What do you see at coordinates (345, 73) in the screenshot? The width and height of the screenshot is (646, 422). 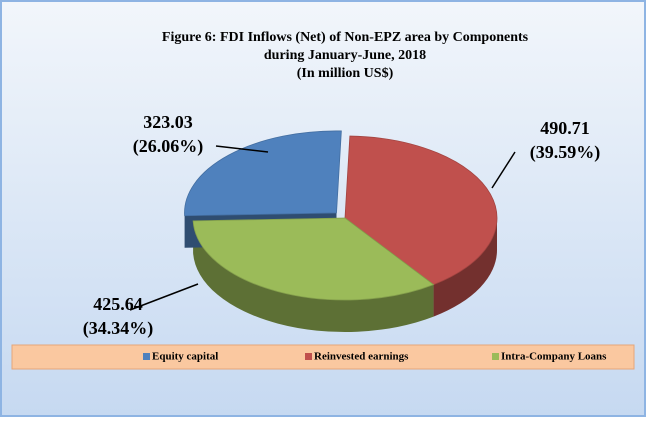 I see `chart-subtitle: (In million US$)` at bounding box center [345, 73].